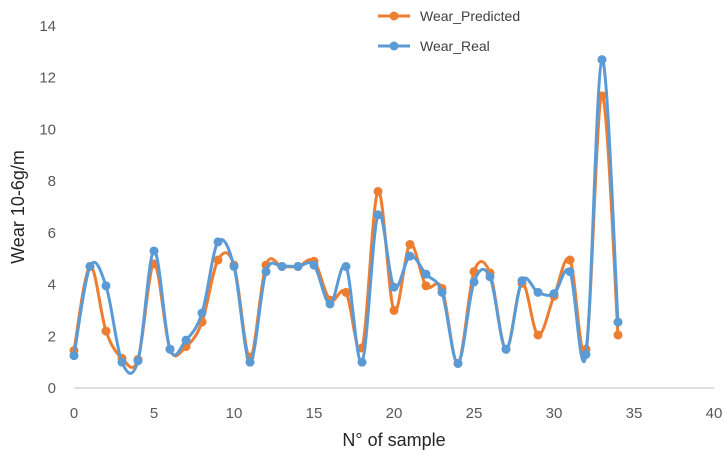  What do you see at coordinates (554, 413) in the screenshot?
I see `x-tick-label: 30` at bounding box center [554, 413].